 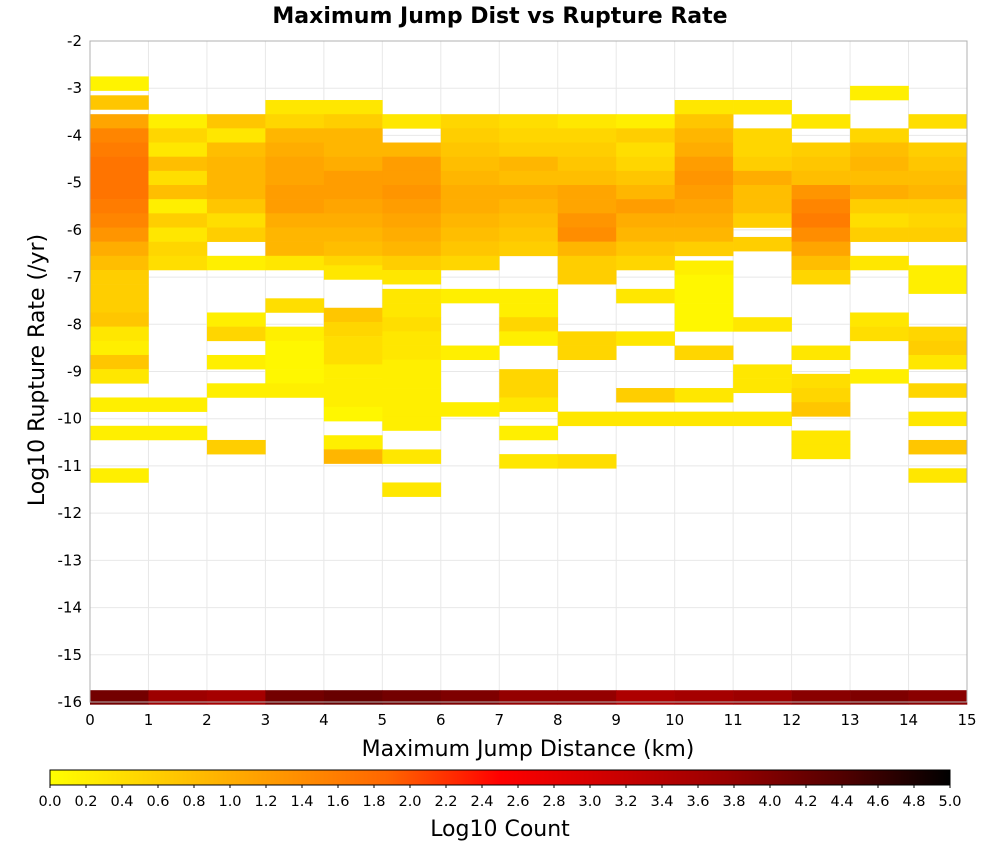 I want to click on x-tick-label: 3, so click(x=266, y=720).